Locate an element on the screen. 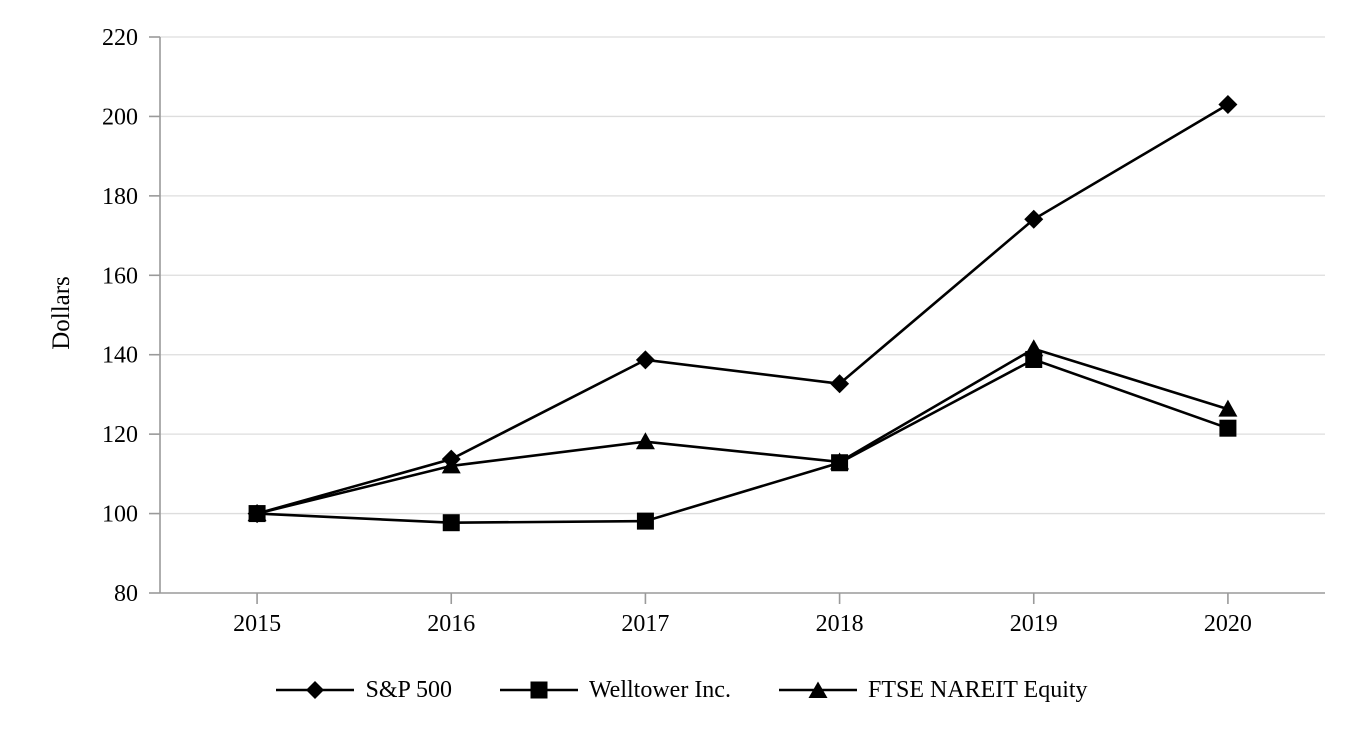 This screenshot has width=1364, height=748. square-marker-icon is located at coordinates (538, 690).